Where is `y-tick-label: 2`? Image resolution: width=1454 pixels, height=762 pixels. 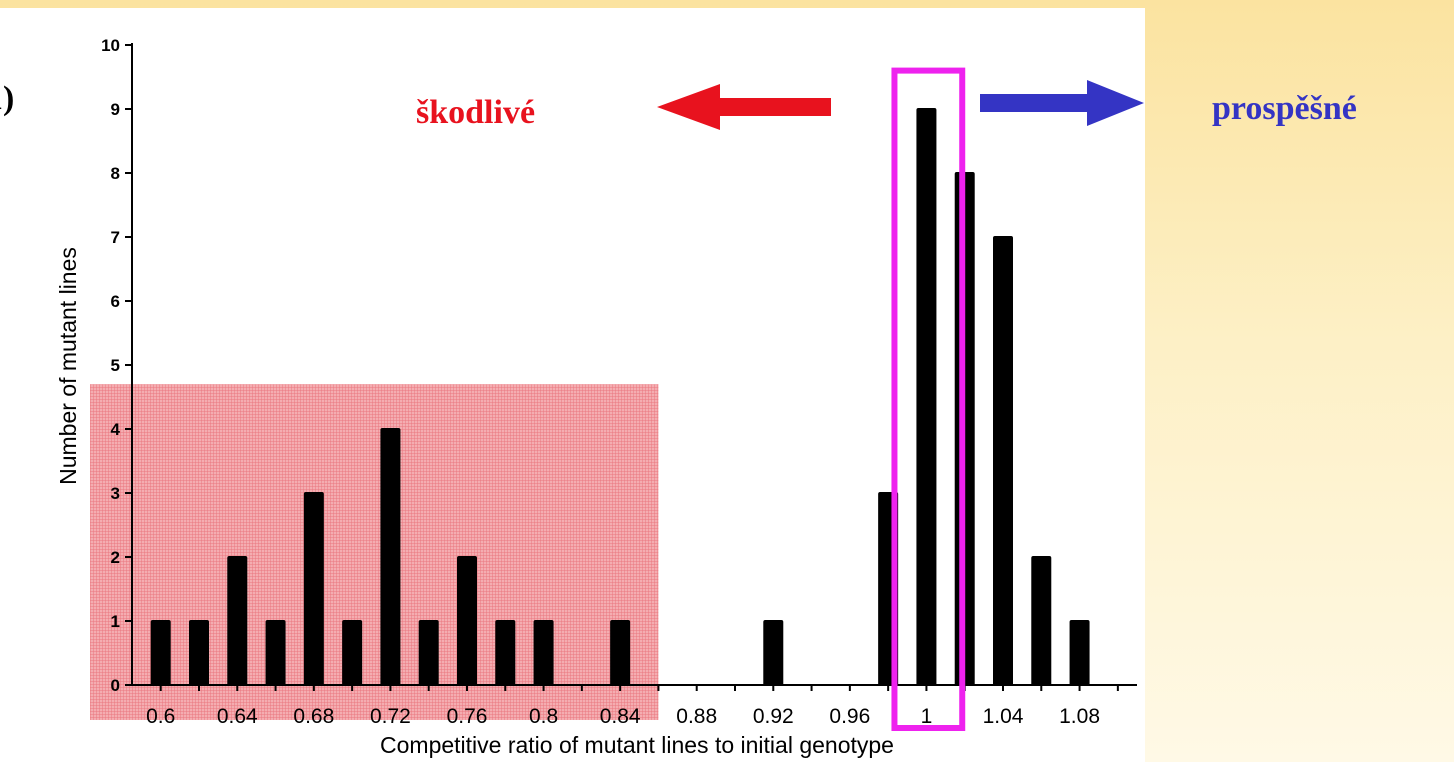 y-tick-label: 2 is located at coordinates (115, 557).